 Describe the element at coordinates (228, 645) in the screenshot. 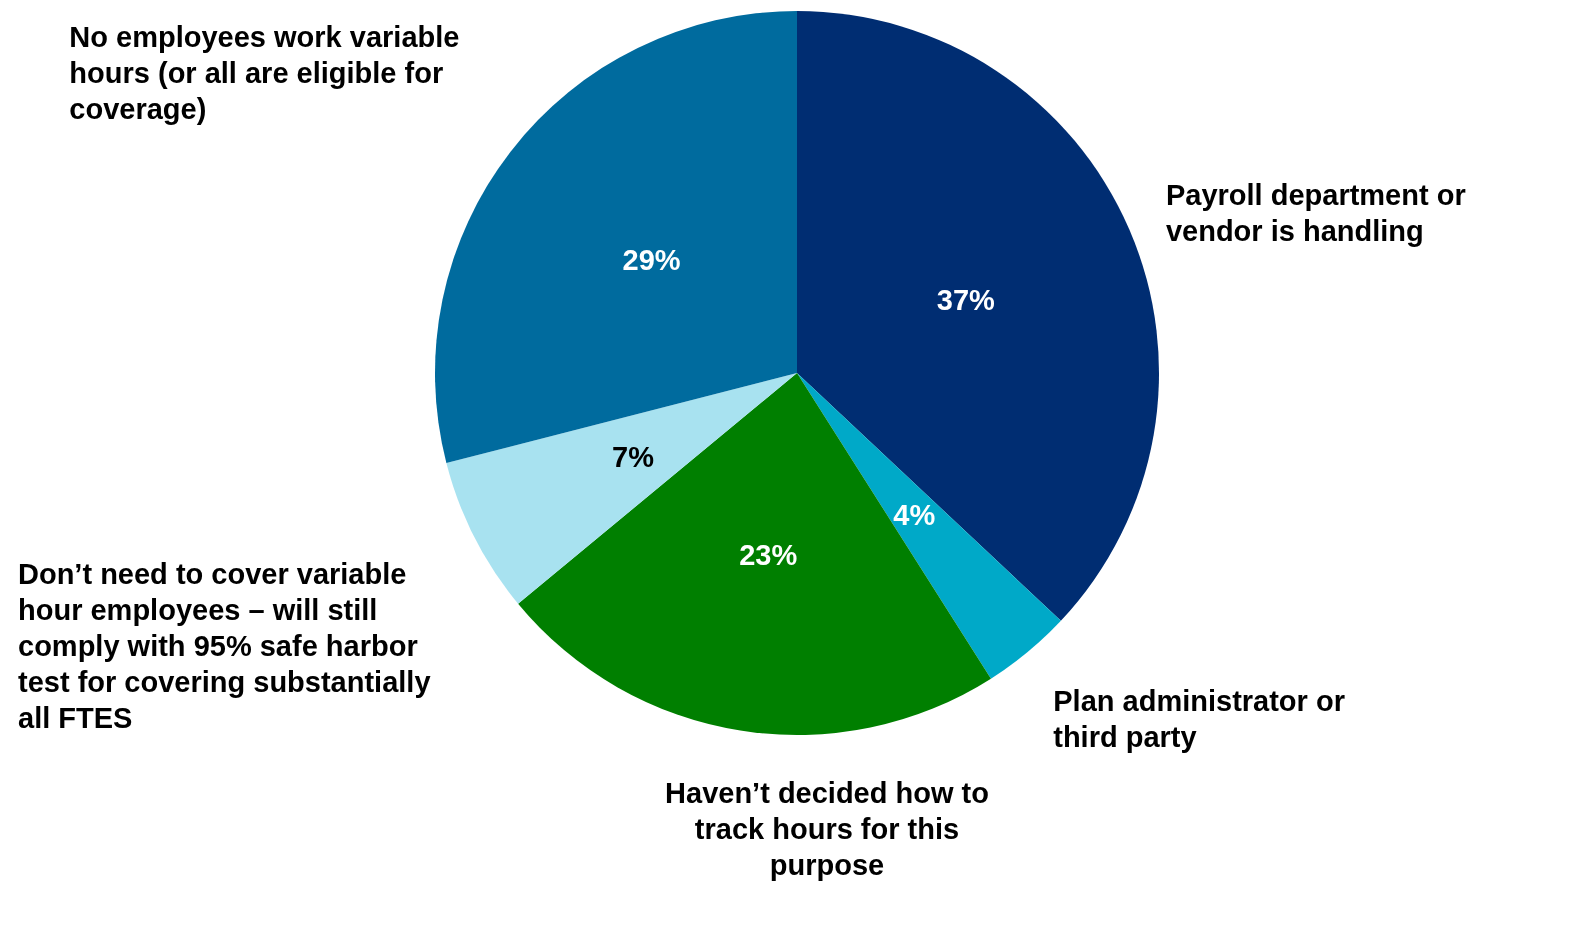

I see `slice-label: Don’t need to cover variable hour employees – will still comply with 95% safe harbor test for covering substantially all FTES` at that location.